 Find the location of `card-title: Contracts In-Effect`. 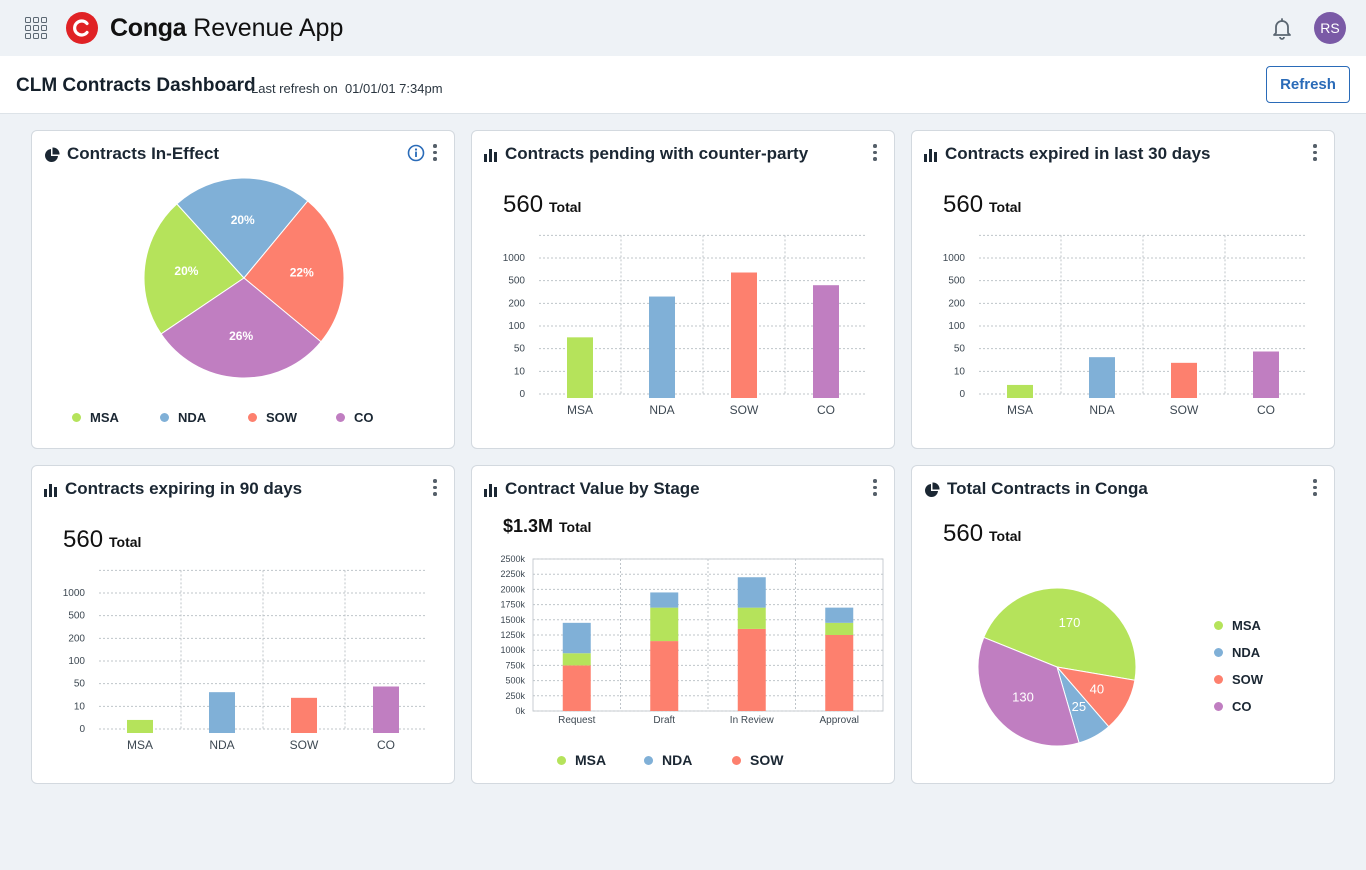

card-title: Contracts In-Effect is located at coordinates (143, 153).